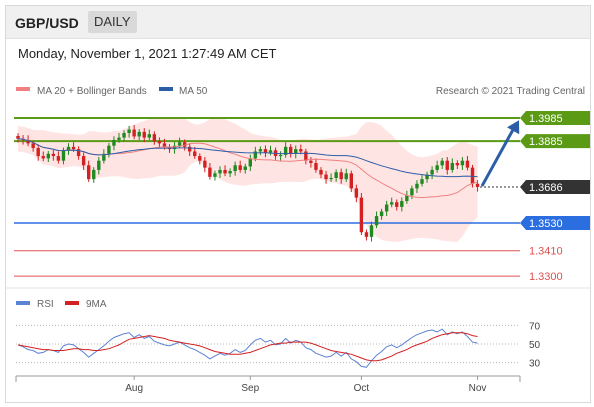  I want to click on timestamp: Monday, November 1, 2021 1:27:49 AM CET, so click(147, 53).